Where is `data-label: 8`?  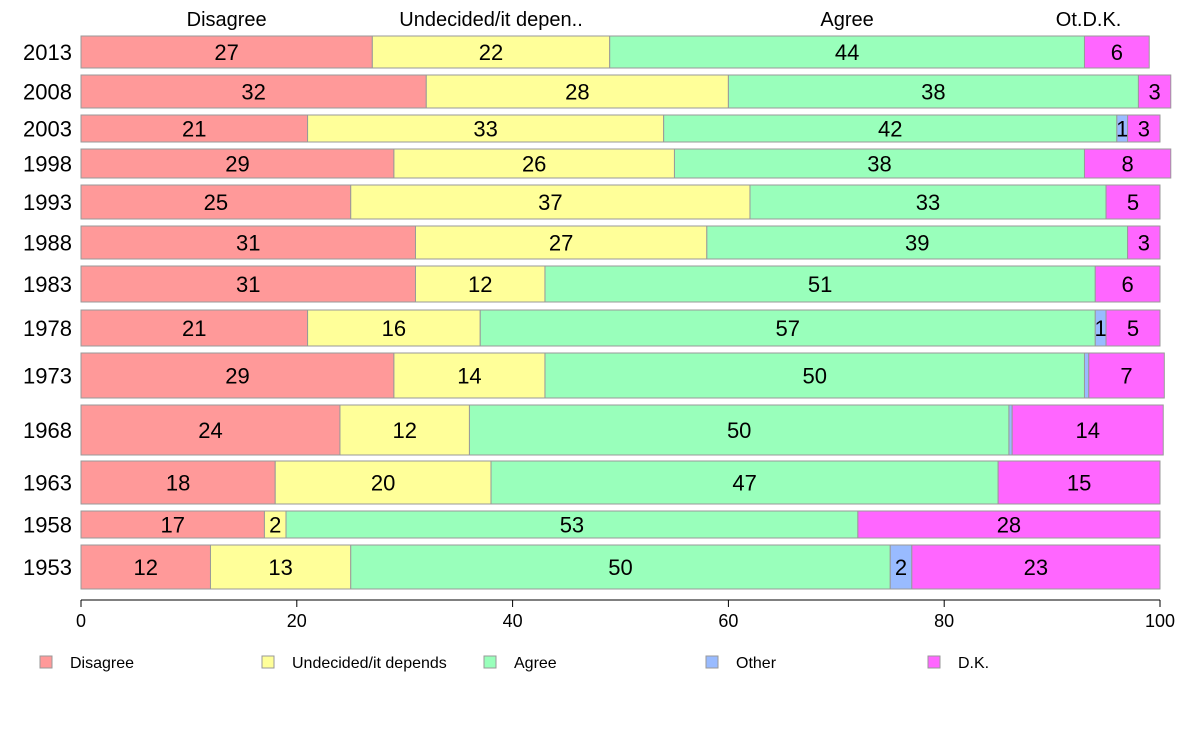 data-label: 8 is located at coordinates (1128, 164).